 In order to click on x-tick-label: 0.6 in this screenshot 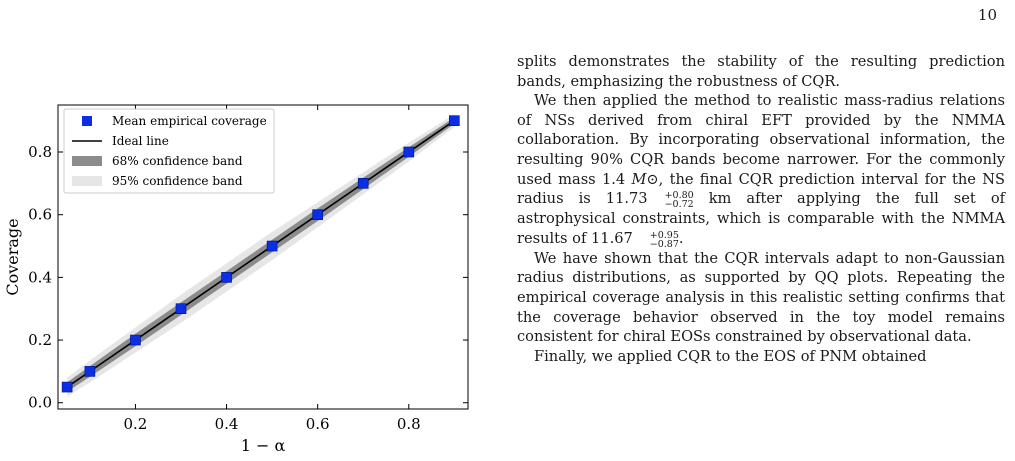, I will do `click(318, 424)`.